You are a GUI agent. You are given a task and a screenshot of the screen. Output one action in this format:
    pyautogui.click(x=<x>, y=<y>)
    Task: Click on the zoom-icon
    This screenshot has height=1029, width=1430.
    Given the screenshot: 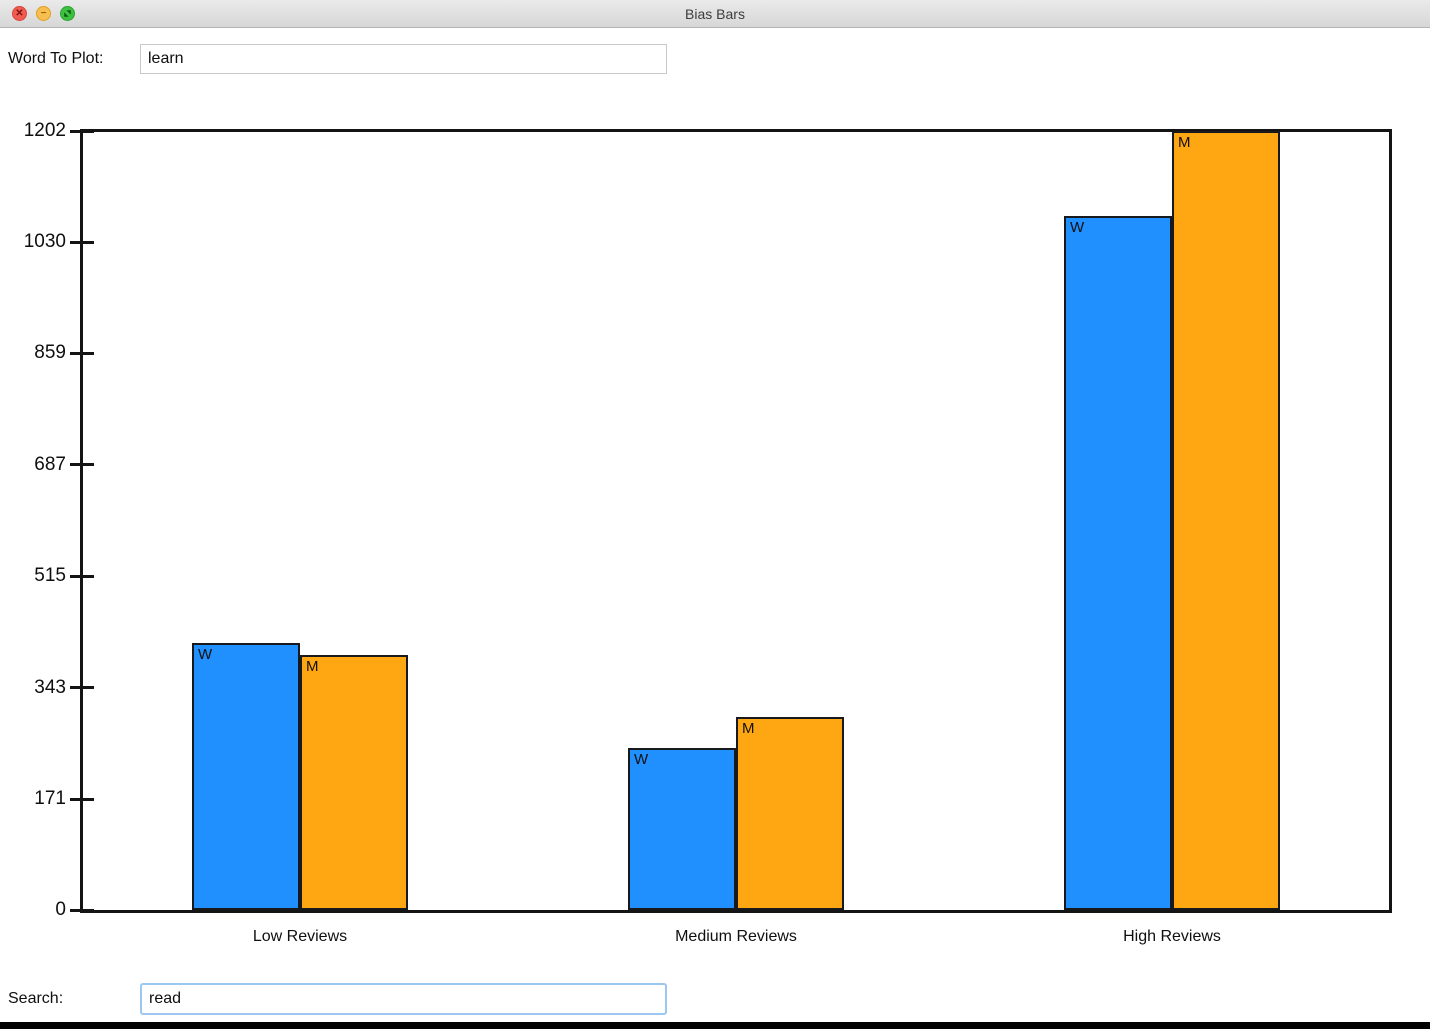 What is the action you would take?
    pyautogui.click(x=67, y=13)
    